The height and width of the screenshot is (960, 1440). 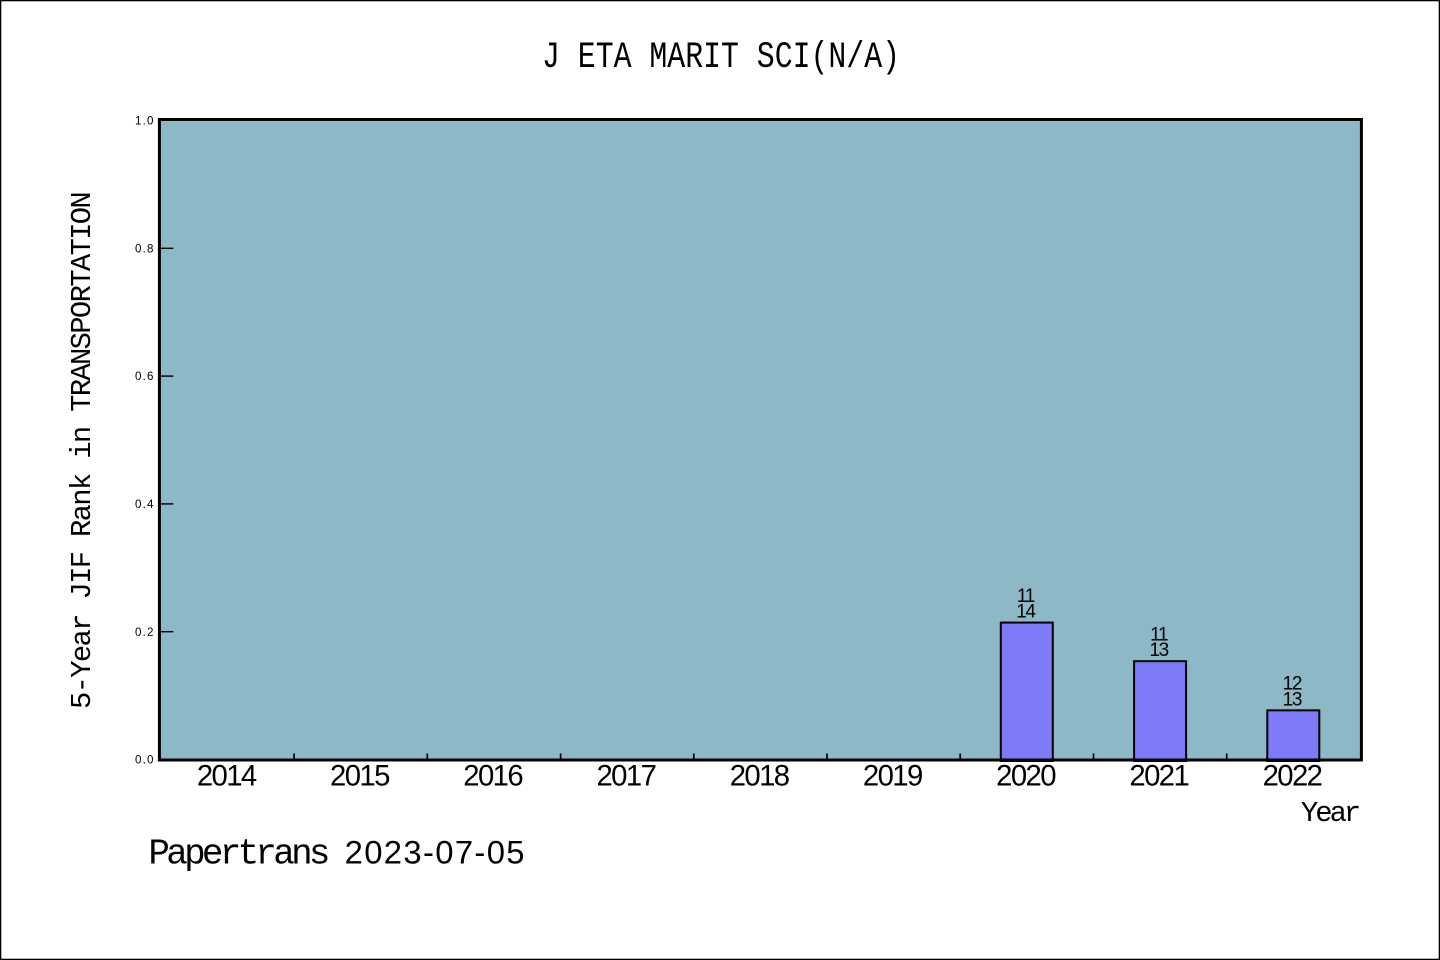 I want to click on svg-text: 1.0, so click(x=145, y=121).